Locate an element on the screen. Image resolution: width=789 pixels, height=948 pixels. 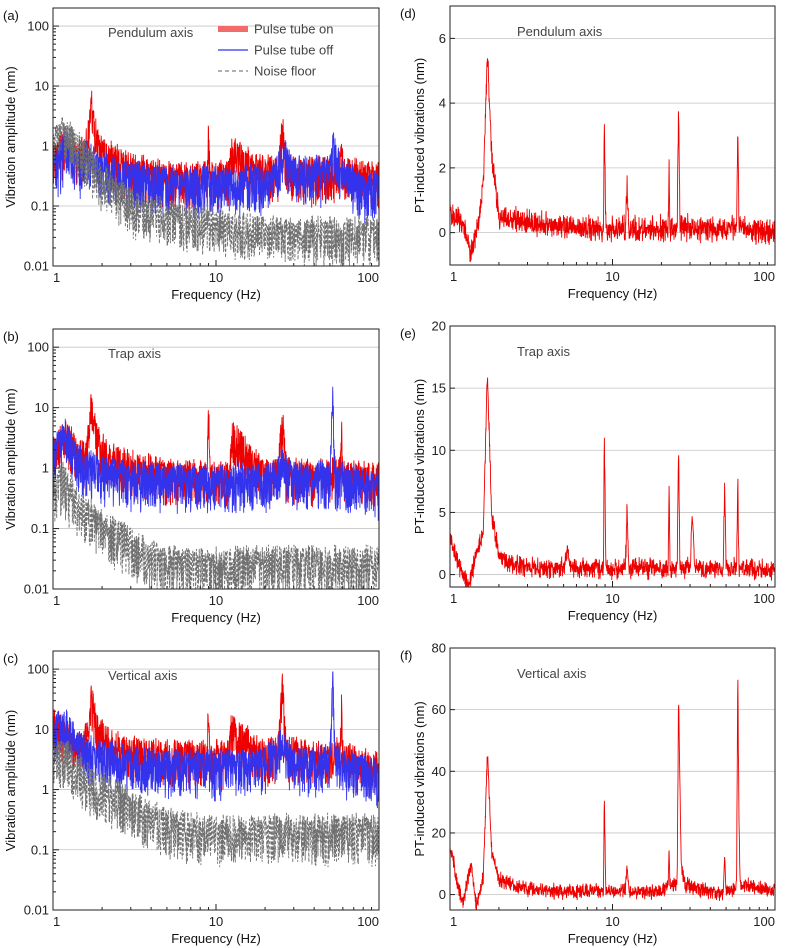
legend-label-2: Noise floor is located at coordinates (285, 71).